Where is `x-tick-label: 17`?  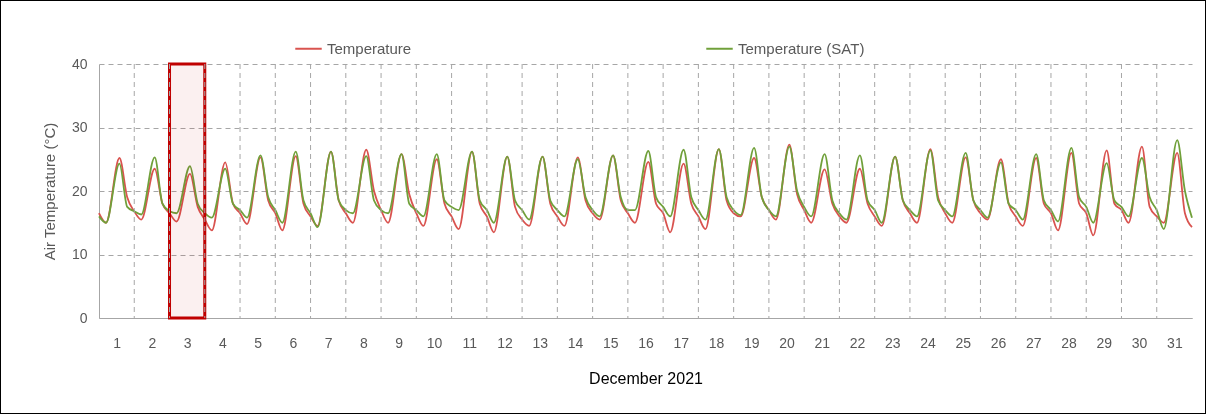
x-tick-label: 17 is located at coordinates (681, 342).